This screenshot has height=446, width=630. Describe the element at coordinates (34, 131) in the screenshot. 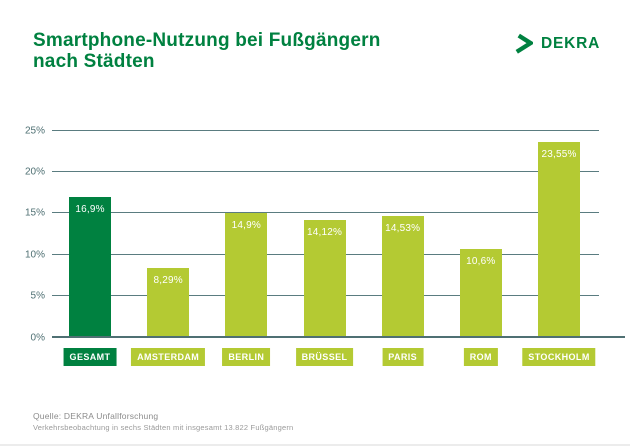

I see `ytick-label-25: 25%` at that location.